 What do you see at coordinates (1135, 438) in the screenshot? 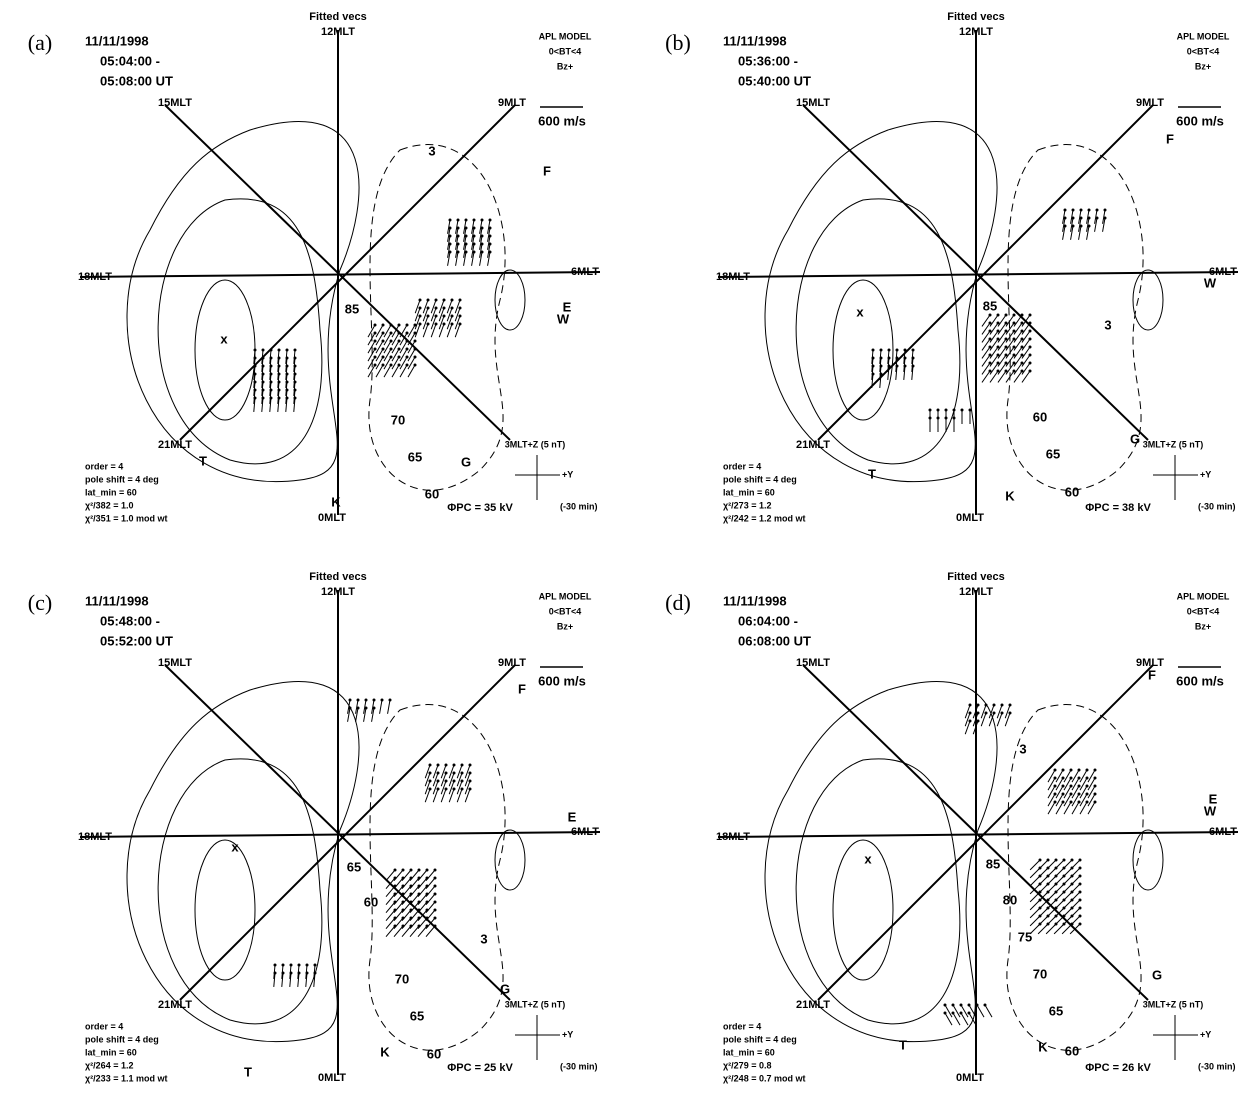
I see `annotation: G` at bounding box center [1135, 438].